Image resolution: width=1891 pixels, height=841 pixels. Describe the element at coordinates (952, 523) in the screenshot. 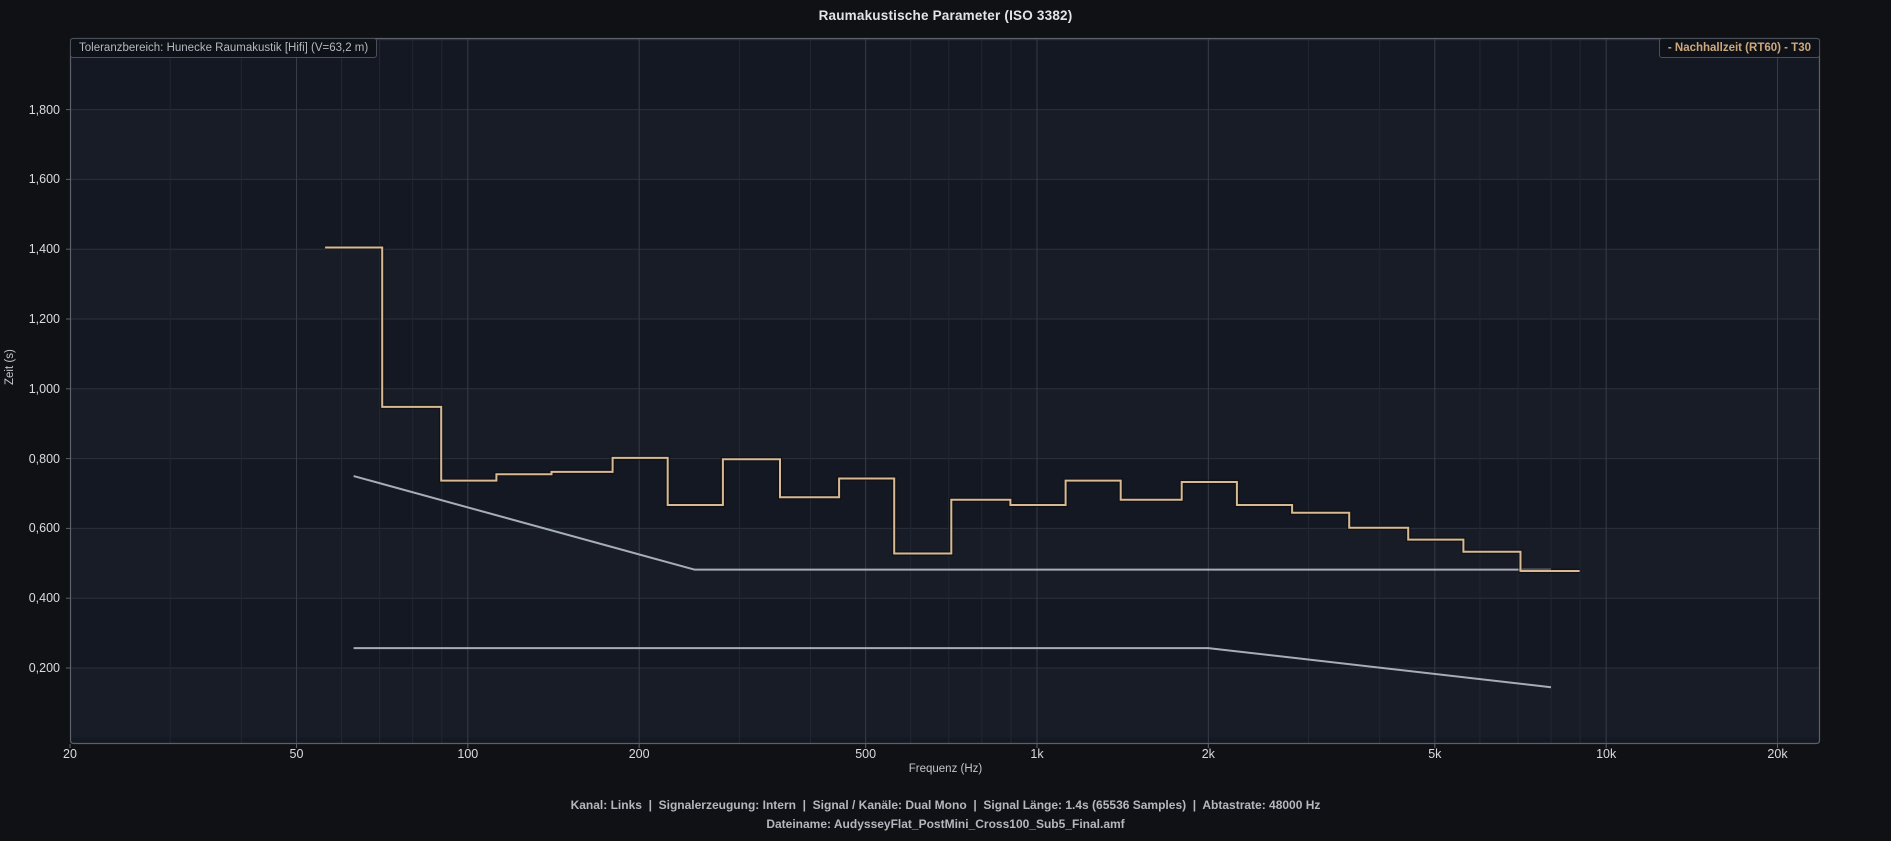

I see `tolerance-upper-line` at that location.